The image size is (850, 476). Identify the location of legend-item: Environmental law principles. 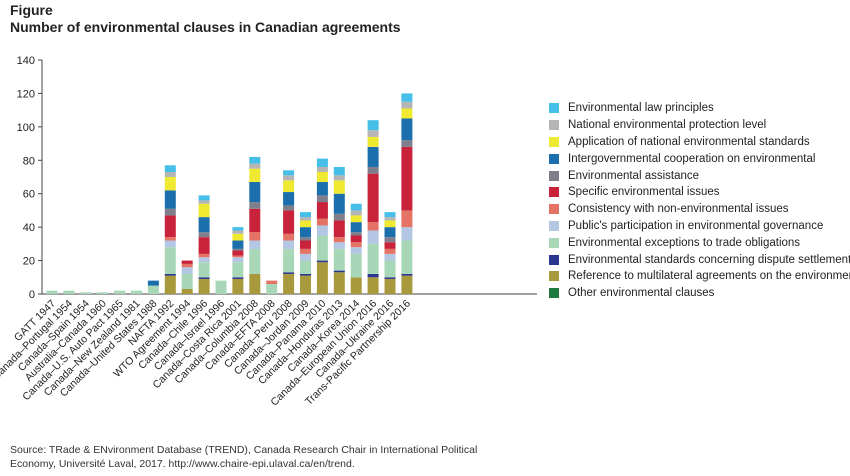
(699, 108).